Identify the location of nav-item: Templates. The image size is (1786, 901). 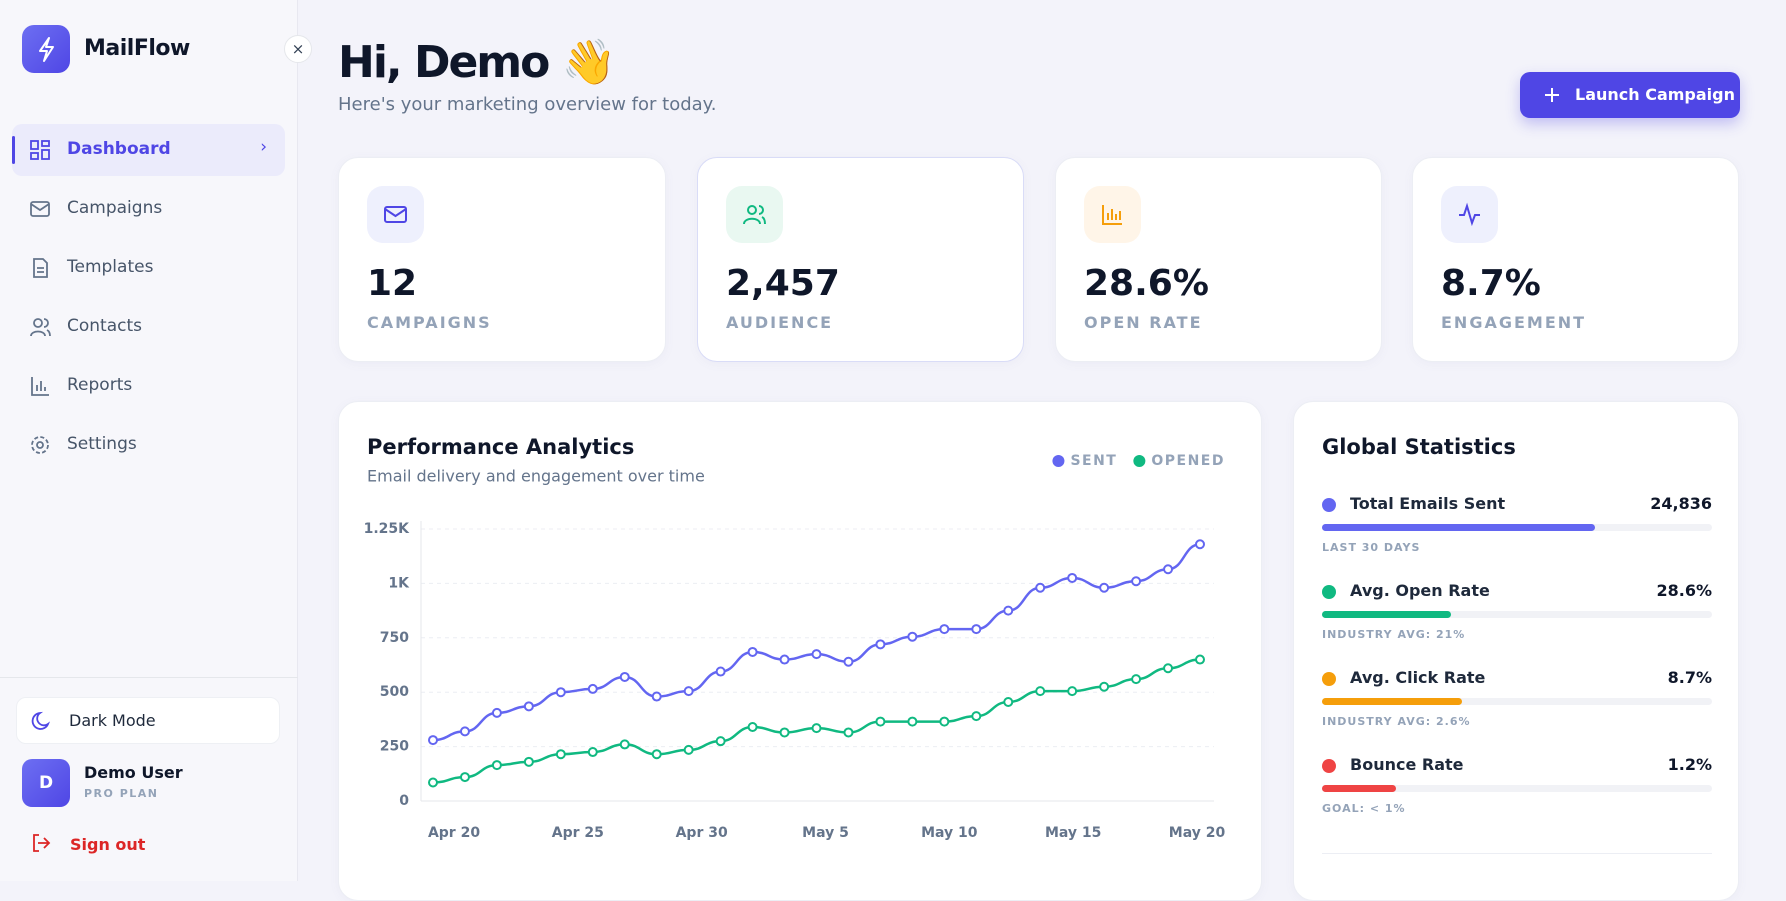
(148, 268).